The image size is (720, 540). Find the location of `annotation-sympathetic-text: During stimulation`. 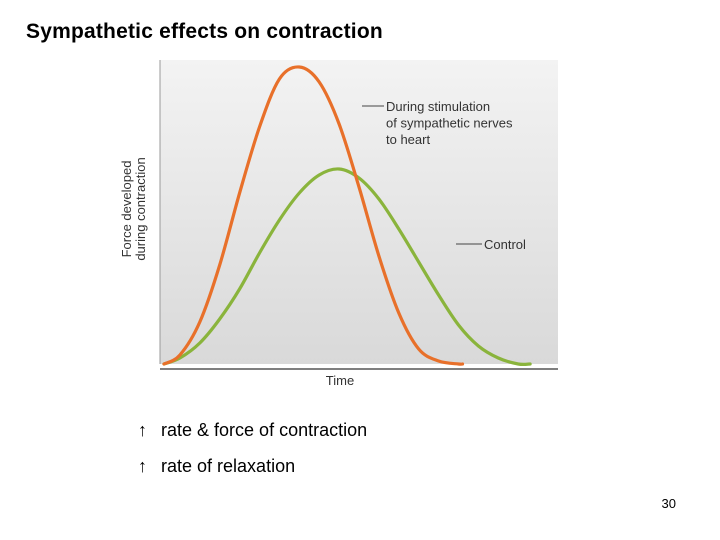

annotation-sympathetic-text: During stimulation is located at coordinates (438, 106).